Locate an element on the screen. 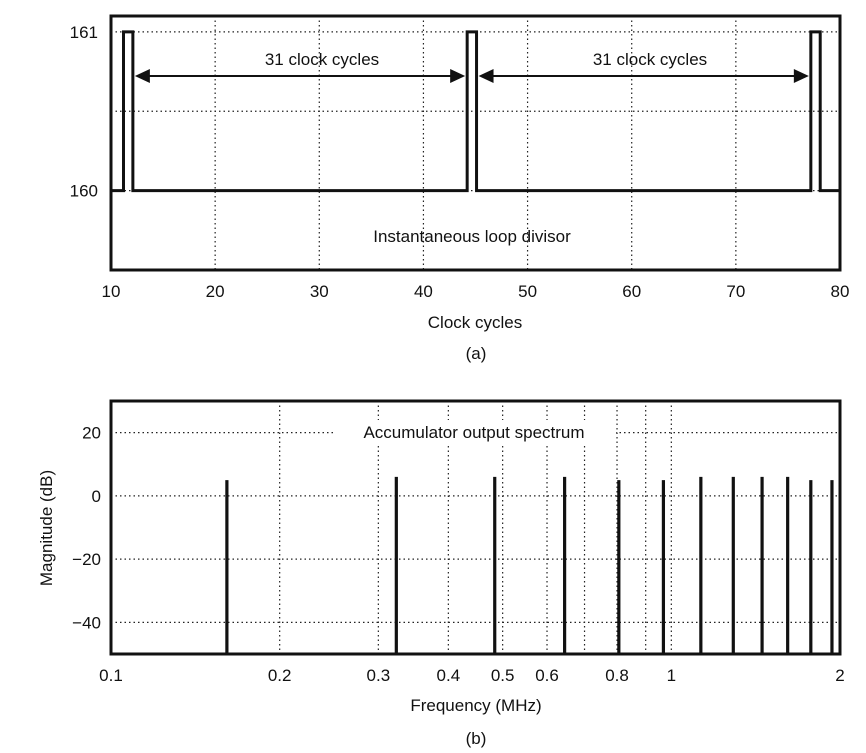 Image resolution: width=866 pixels, height=753 pixels. plot-b-x-tick-label: 0.4 is located at coordinates (449, 675).